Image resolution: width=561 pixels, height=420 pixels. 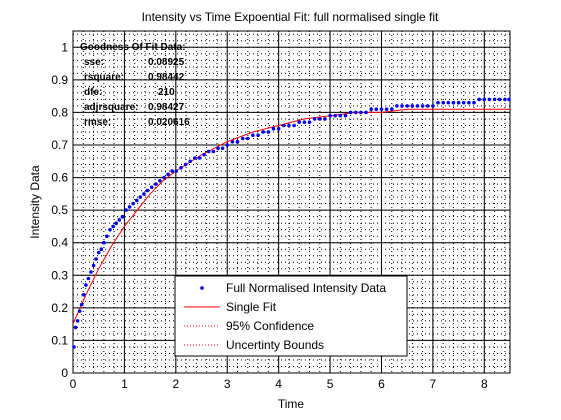 What do you see at coordinates (59, 210) in the screenshot?
I see `y-axis-ticks: 0 0.1 0.2 0.3 0.4 0.5 0.6 0.7 0.8 0.9 1` at bounding box center [59, 210].